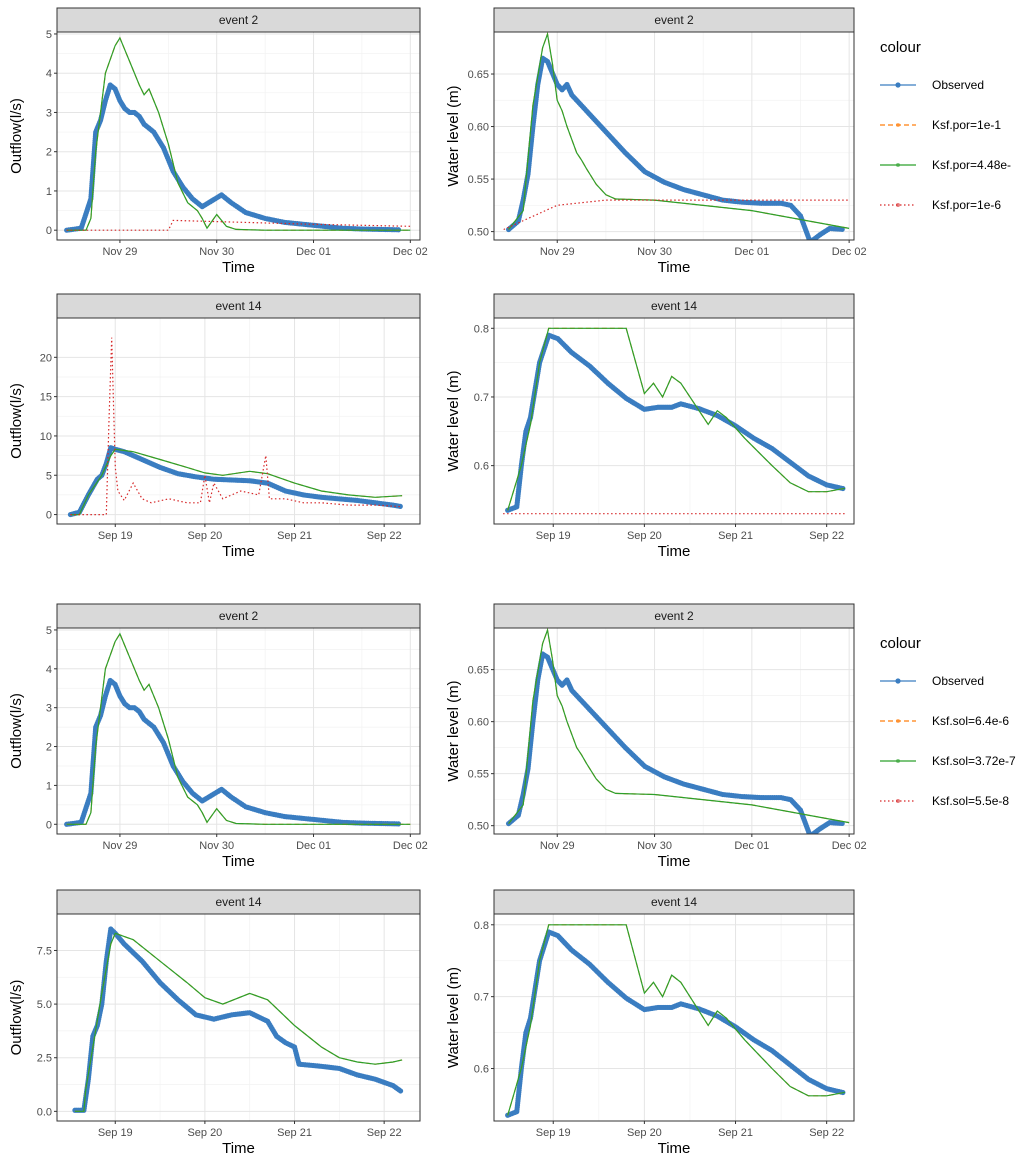 The image size is (1027, 1163). Describe the element at coordinates (898, 165) in the screenshot. I see `legend-key-por2` at that location.